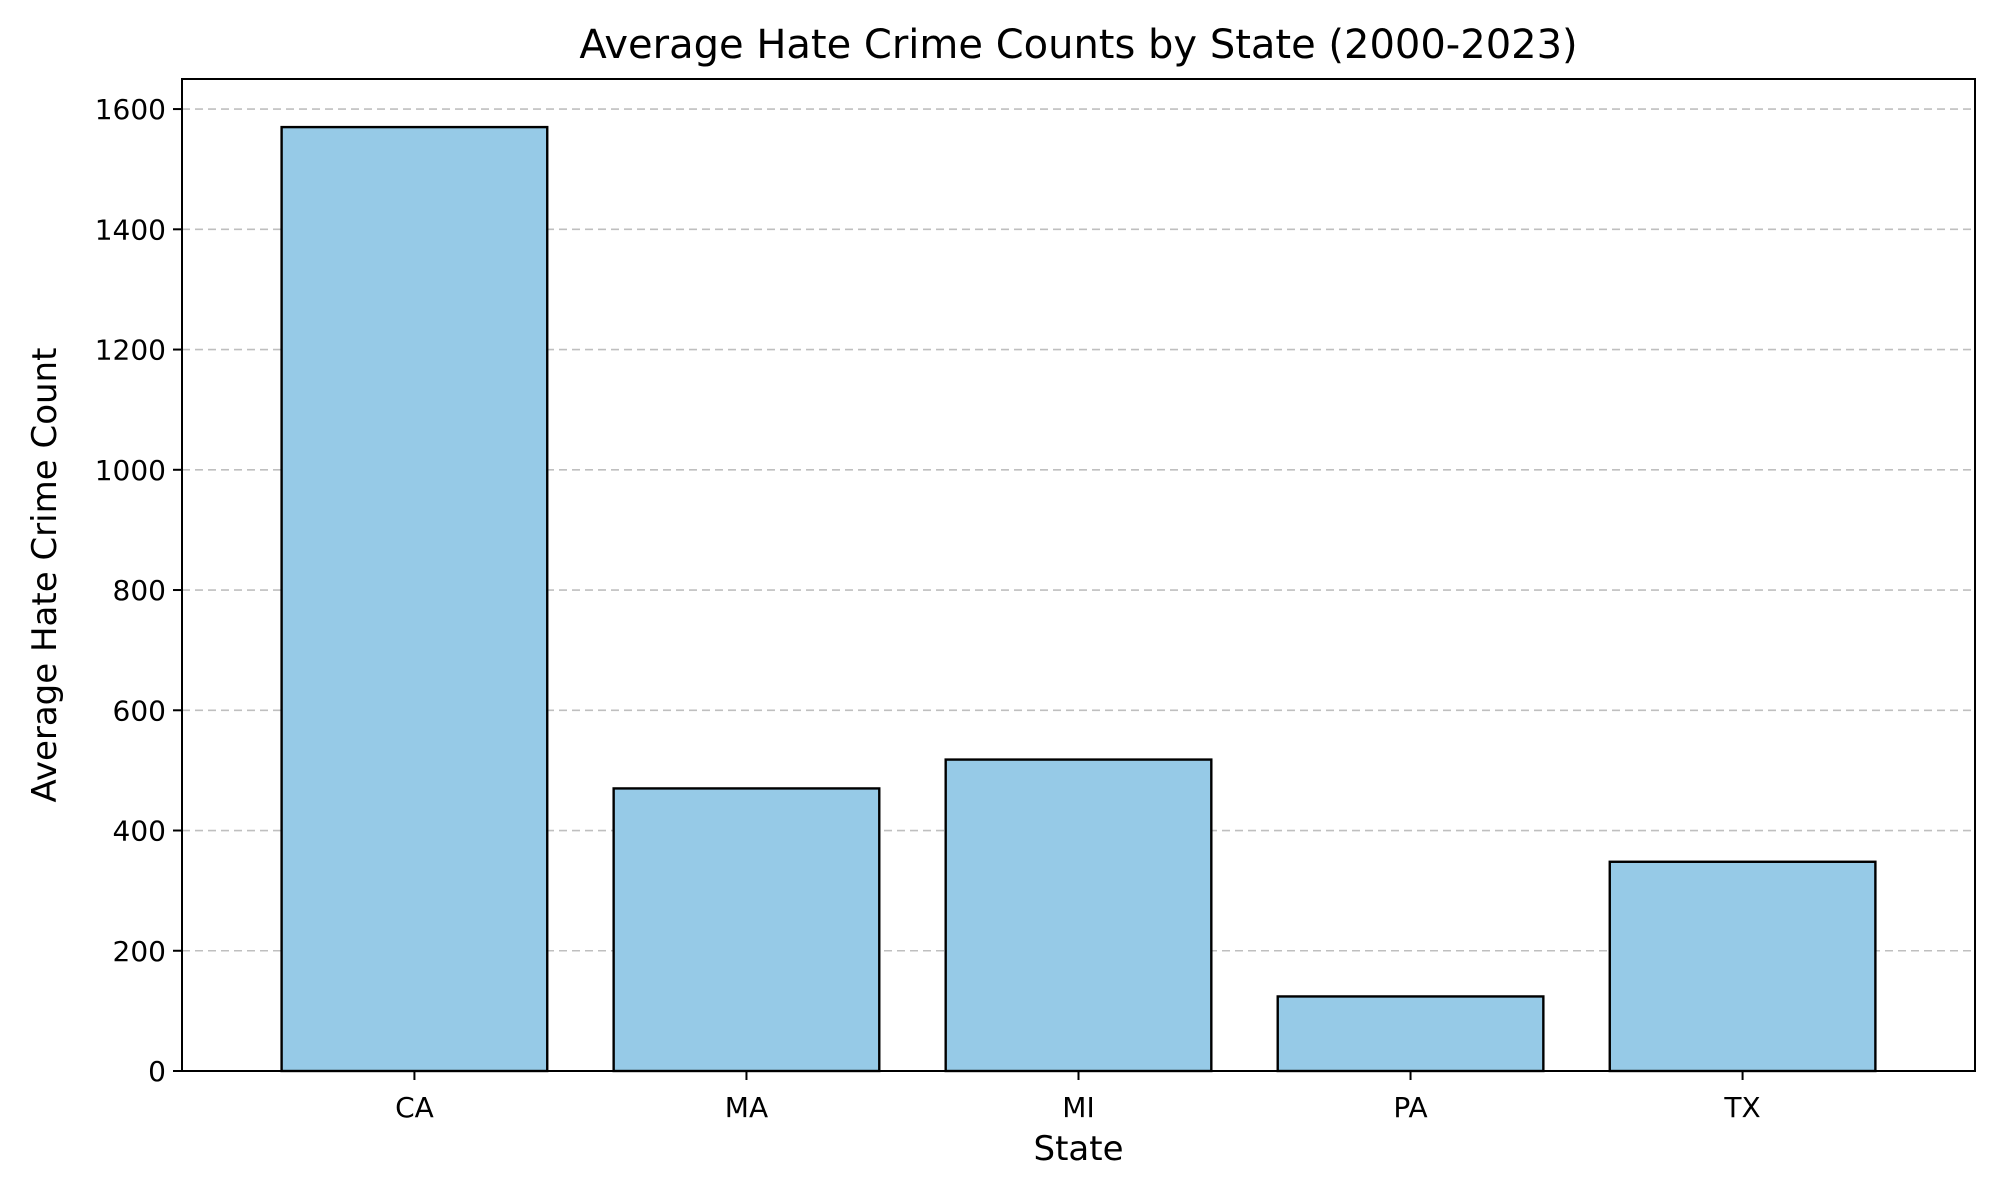 The width and height of the screenshot is (1994, 1200). I want to click on bar-ca, so click(414, 599).